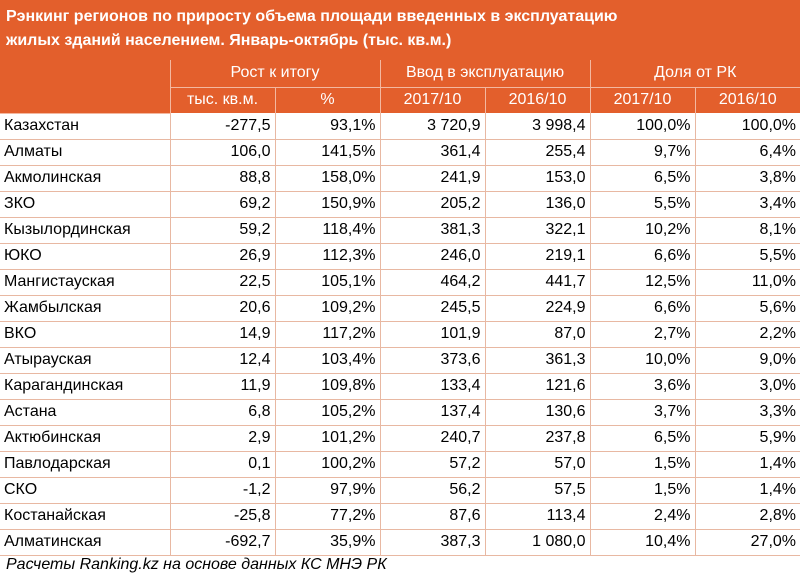 The image size is (800, 585). I want to click on value-cell: 6,4%, so click(747, 152).